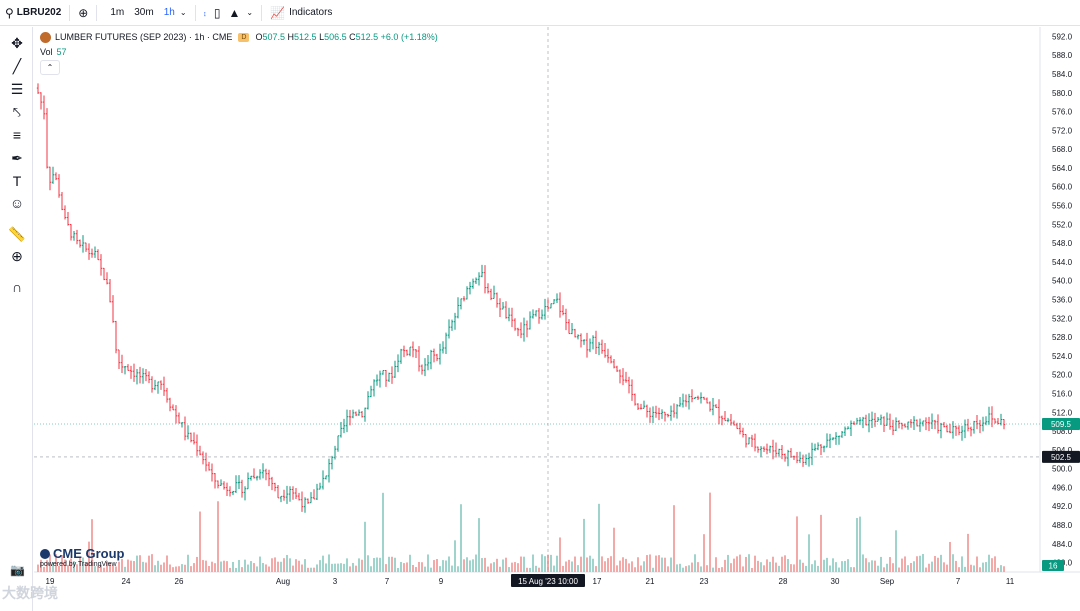 Image resolution: width=1080 pixels, height=611 pixels. What do you see at coordinates (1062, 206) in the screenshot?
I see `price-tick-label: 556.0` at bounding box center [1062, 206].